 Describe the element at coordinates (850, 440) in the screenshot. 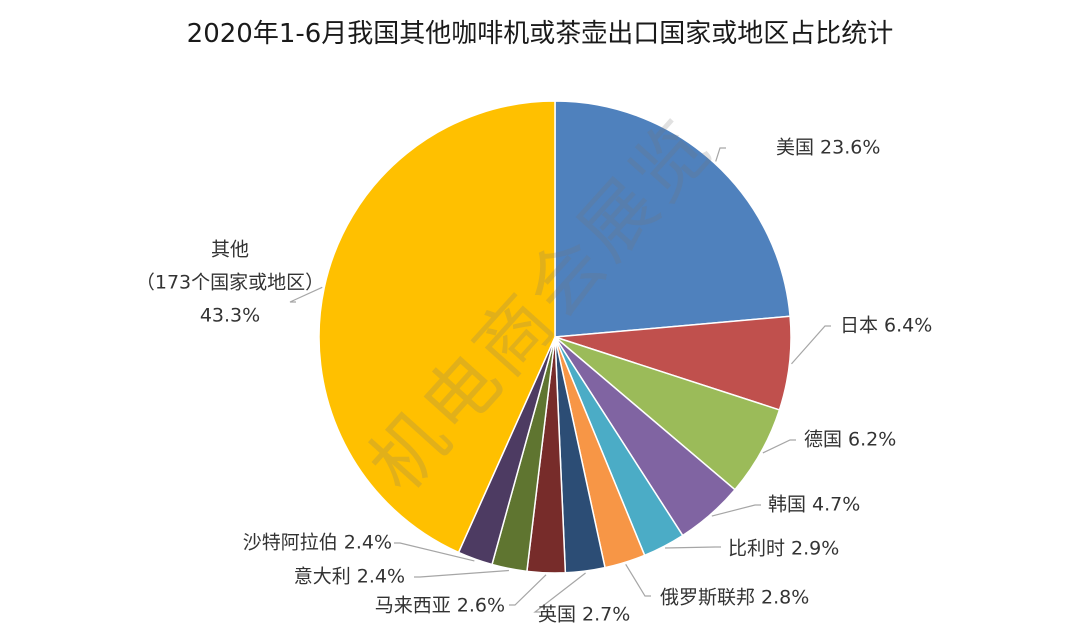

I see `data-label-德国: 德国 6.2%` at that location.